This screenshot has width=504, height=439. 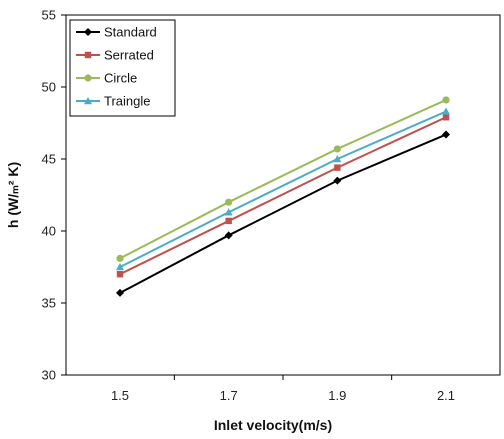 I want to click on legend-label: Standard, so click(x=130, y=32).